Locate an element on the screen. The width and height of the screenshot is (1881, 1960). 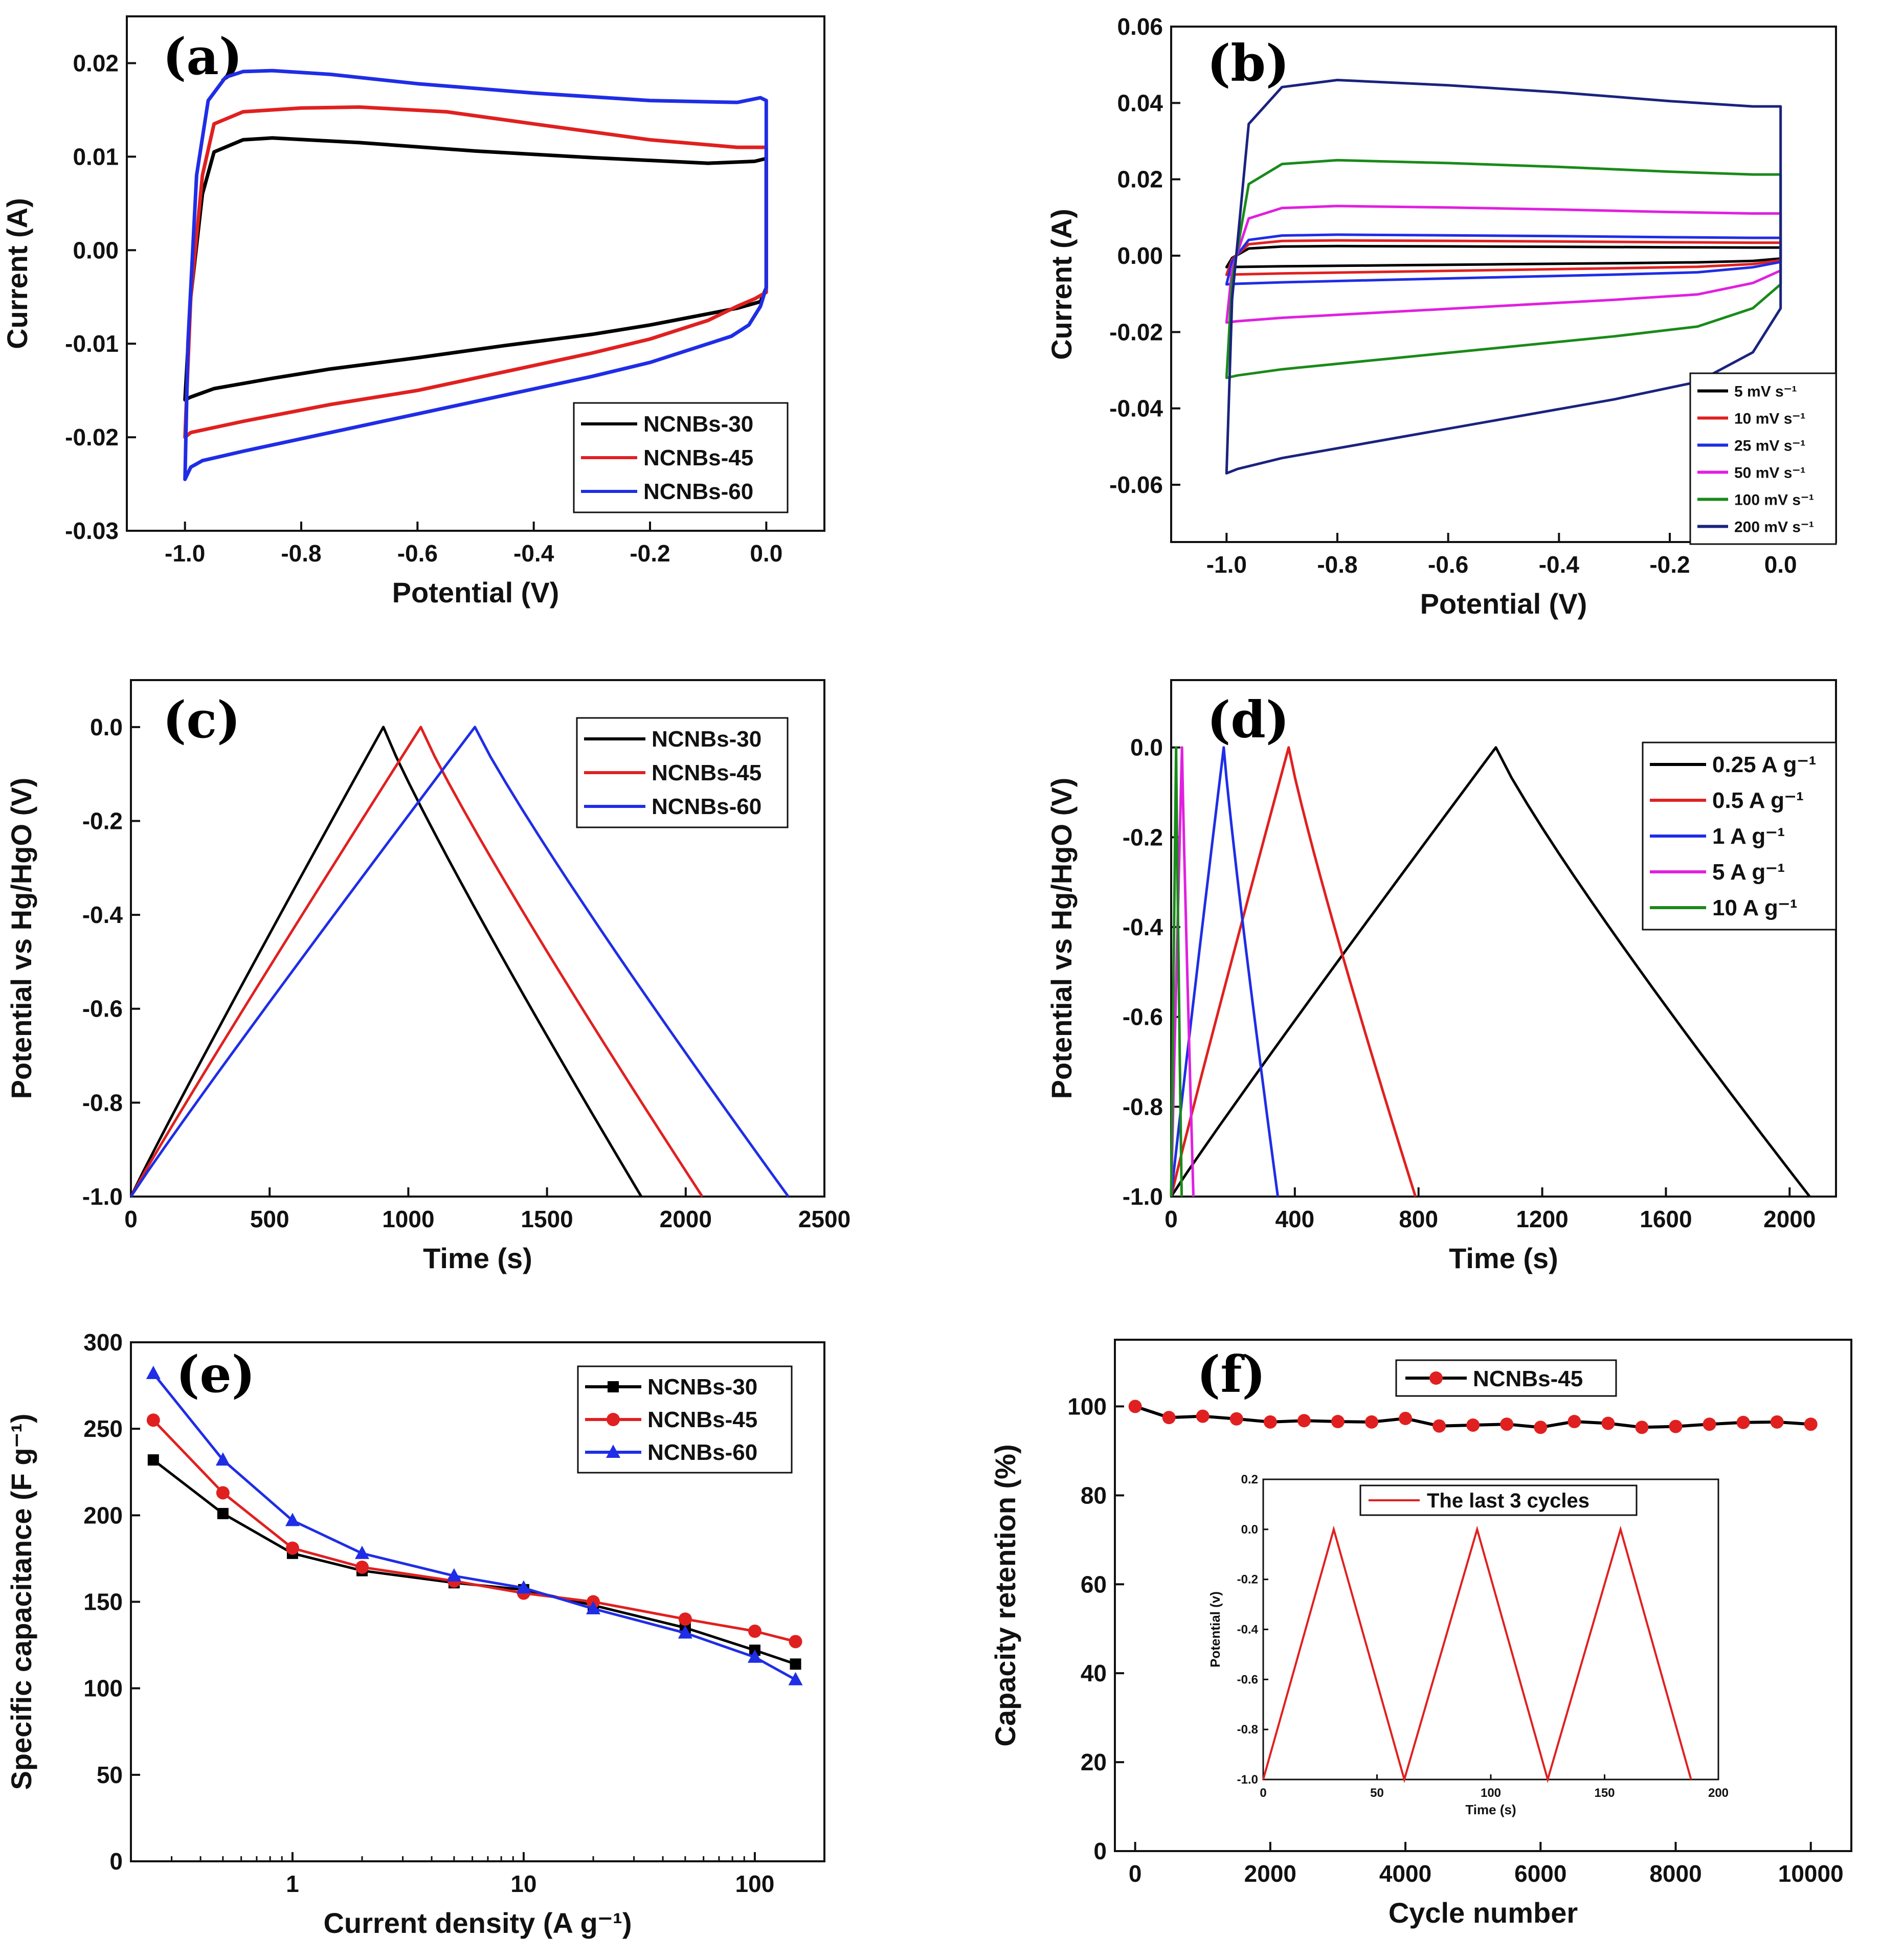
x-tick-label: -0.6 is located at coordinates (417, 553).